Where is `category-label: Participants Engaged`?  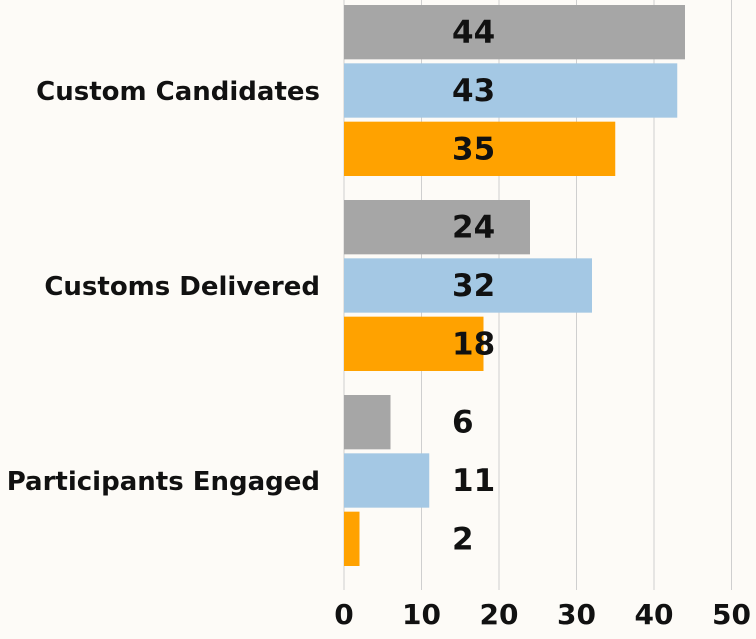
category-label: Participants Engaged is located at coordinates (163, 482).